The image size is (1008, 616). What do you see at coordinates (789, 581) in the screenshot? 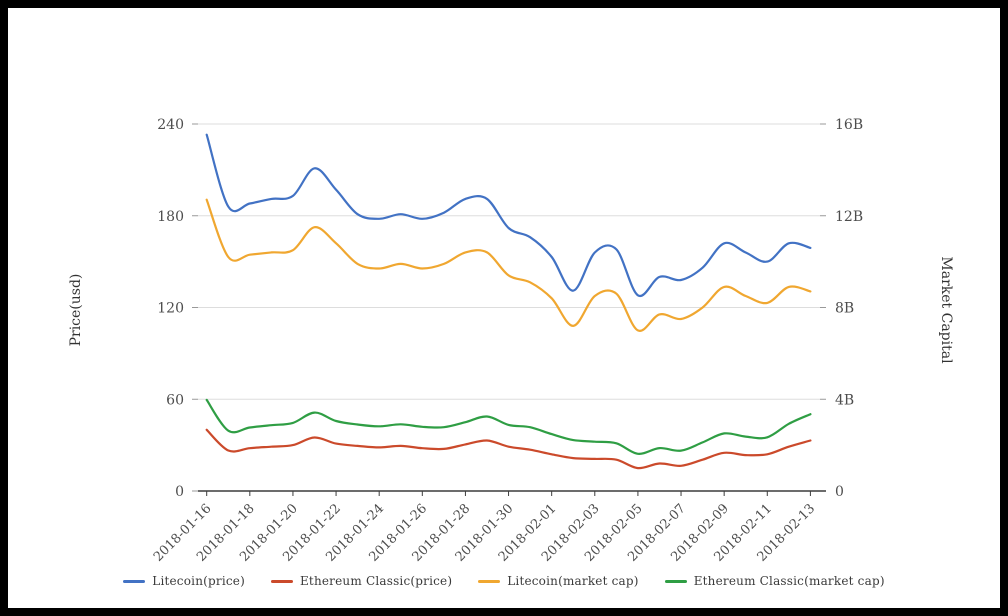
I see `legend-label: Ethereum Classic(market cap)` at bounding box center [789, 581].